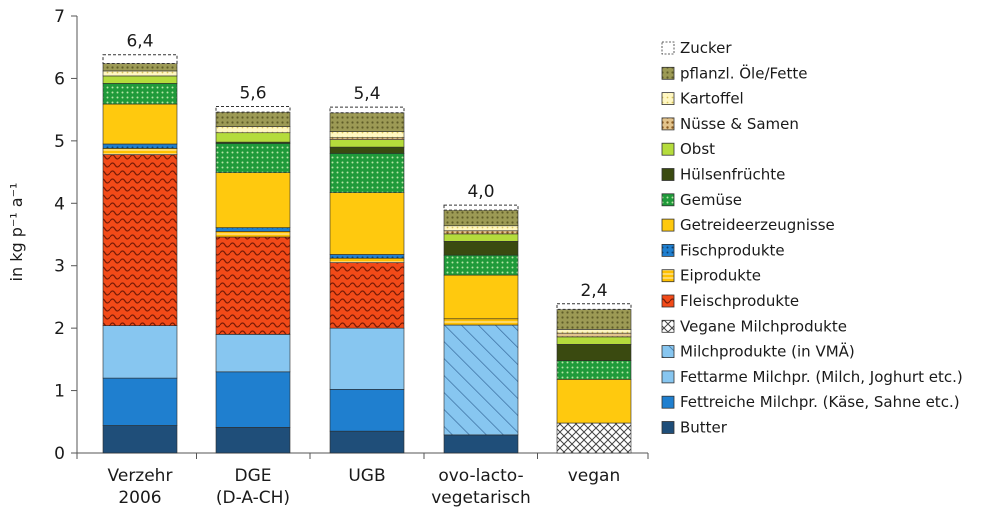 This screenshot has width=1002, height=519. Describe the element at coordinates (252, 476) in the screenshot. I see `x-category-label: DGE` at that location.